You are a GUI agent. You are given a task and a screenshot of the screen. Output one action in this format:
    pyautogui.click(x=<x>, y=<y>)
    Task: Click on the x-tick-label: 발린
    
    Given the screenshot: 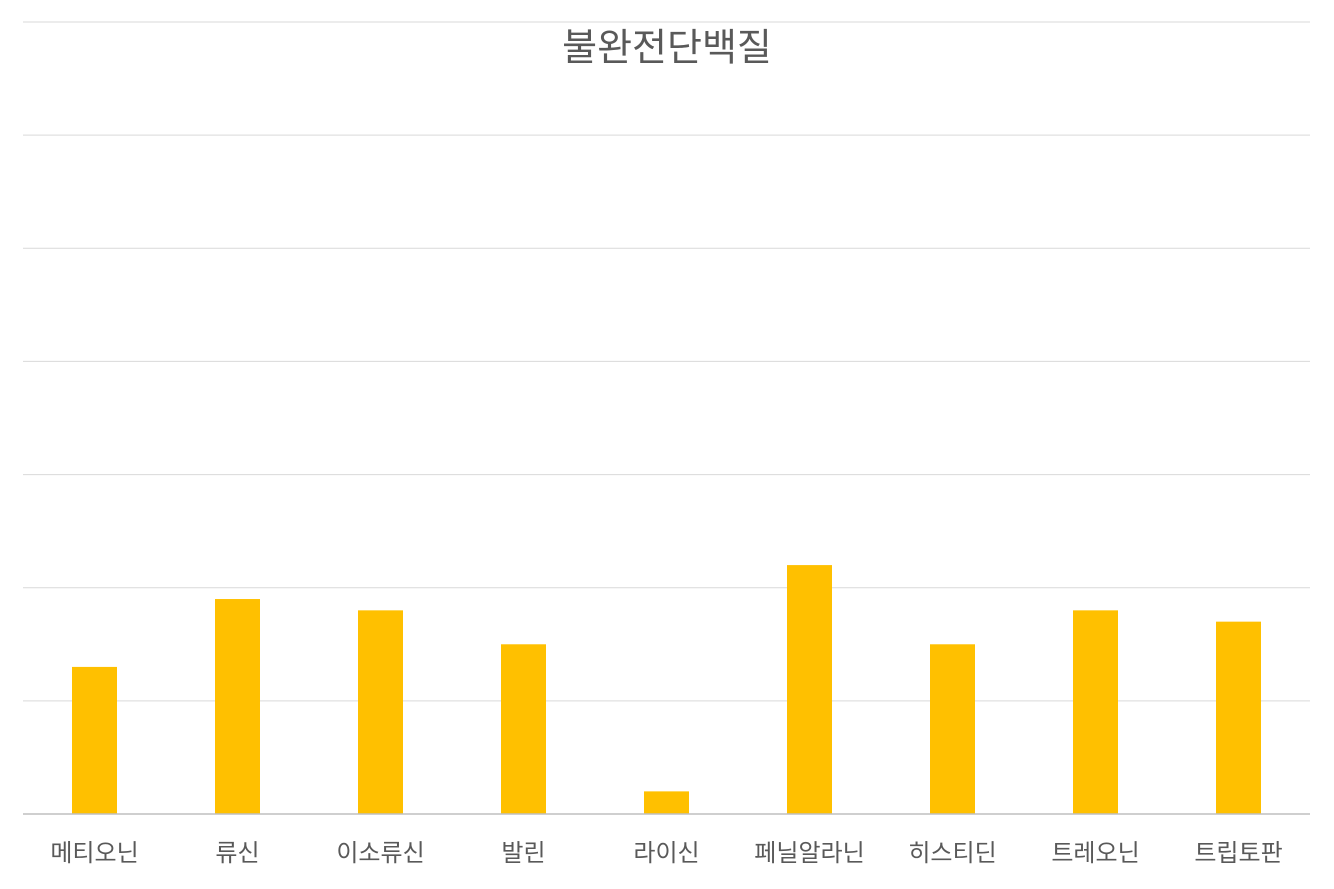 What is the action you would take?
    pyautogui.click(x=523, y=853)
    